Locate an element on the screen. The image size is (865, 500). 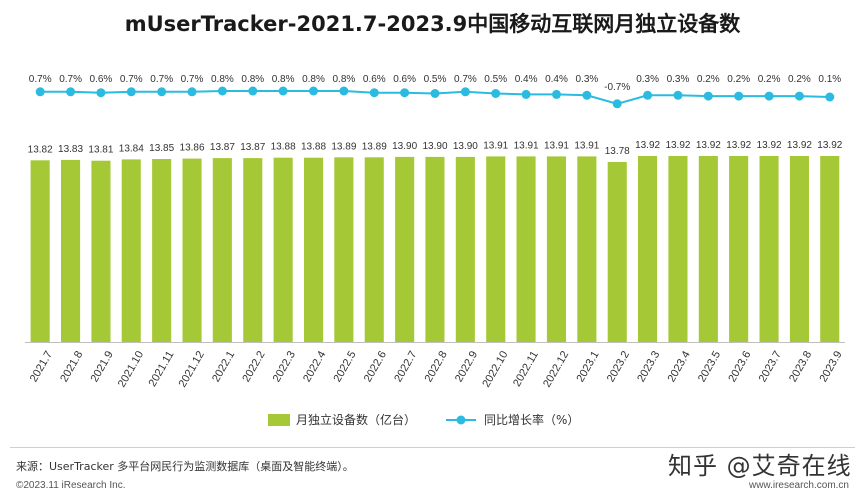
x-tick-label: 2023.1 is located at coordinates (587, 366).